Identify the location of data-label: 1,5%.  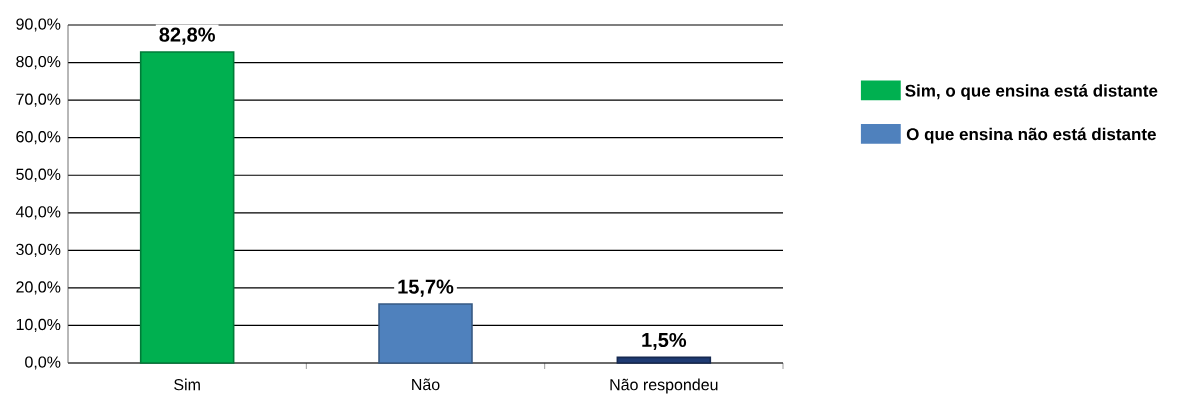
(664, 341).